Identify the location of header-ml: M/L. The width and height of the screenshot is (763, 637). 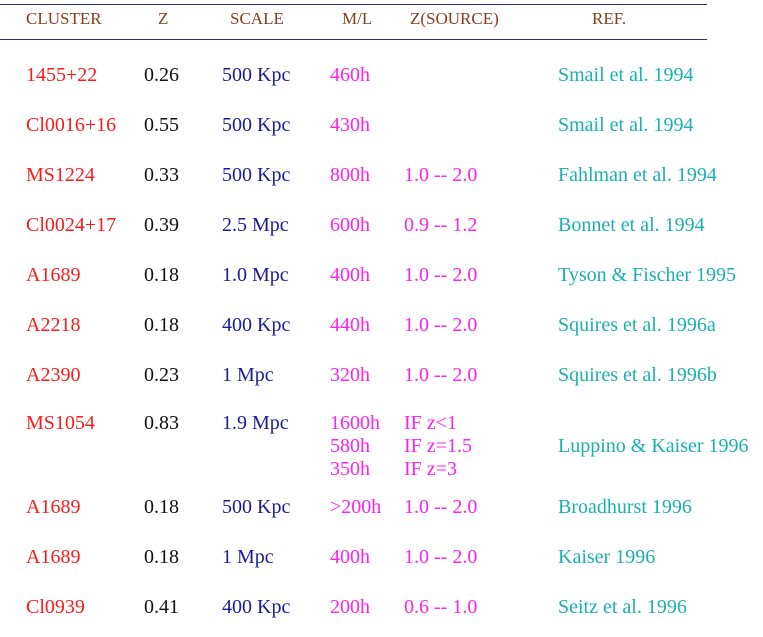
(357, 18).